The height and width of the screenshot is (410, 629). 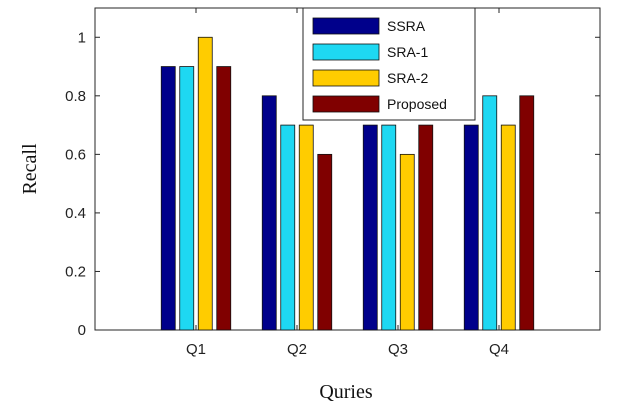 I want to click on bar-proposed-q2, so click(x=325, y=242).